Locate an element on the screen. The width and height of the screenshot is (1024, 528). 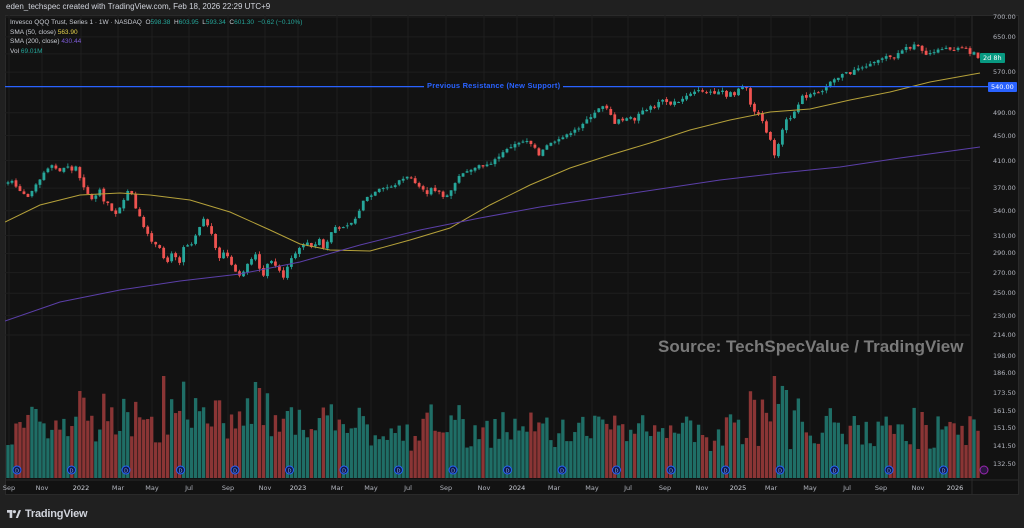
price-axis-label: 230.00 is located at coordinates (1004, 315).